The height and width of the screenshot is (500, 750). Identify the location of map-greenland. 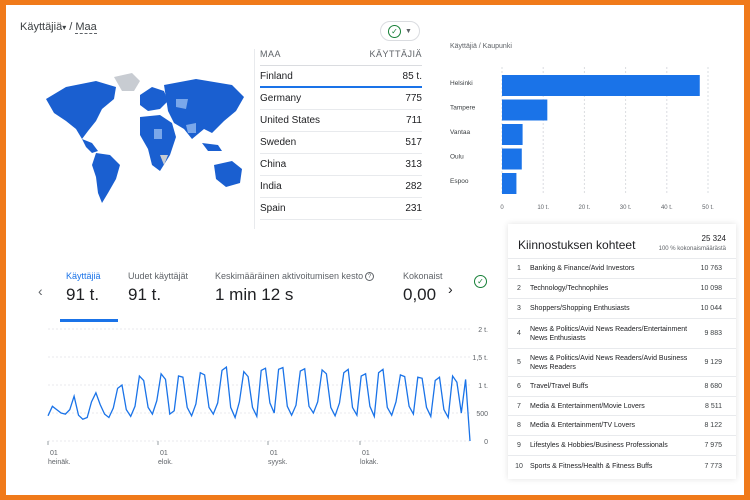
(127, 82).